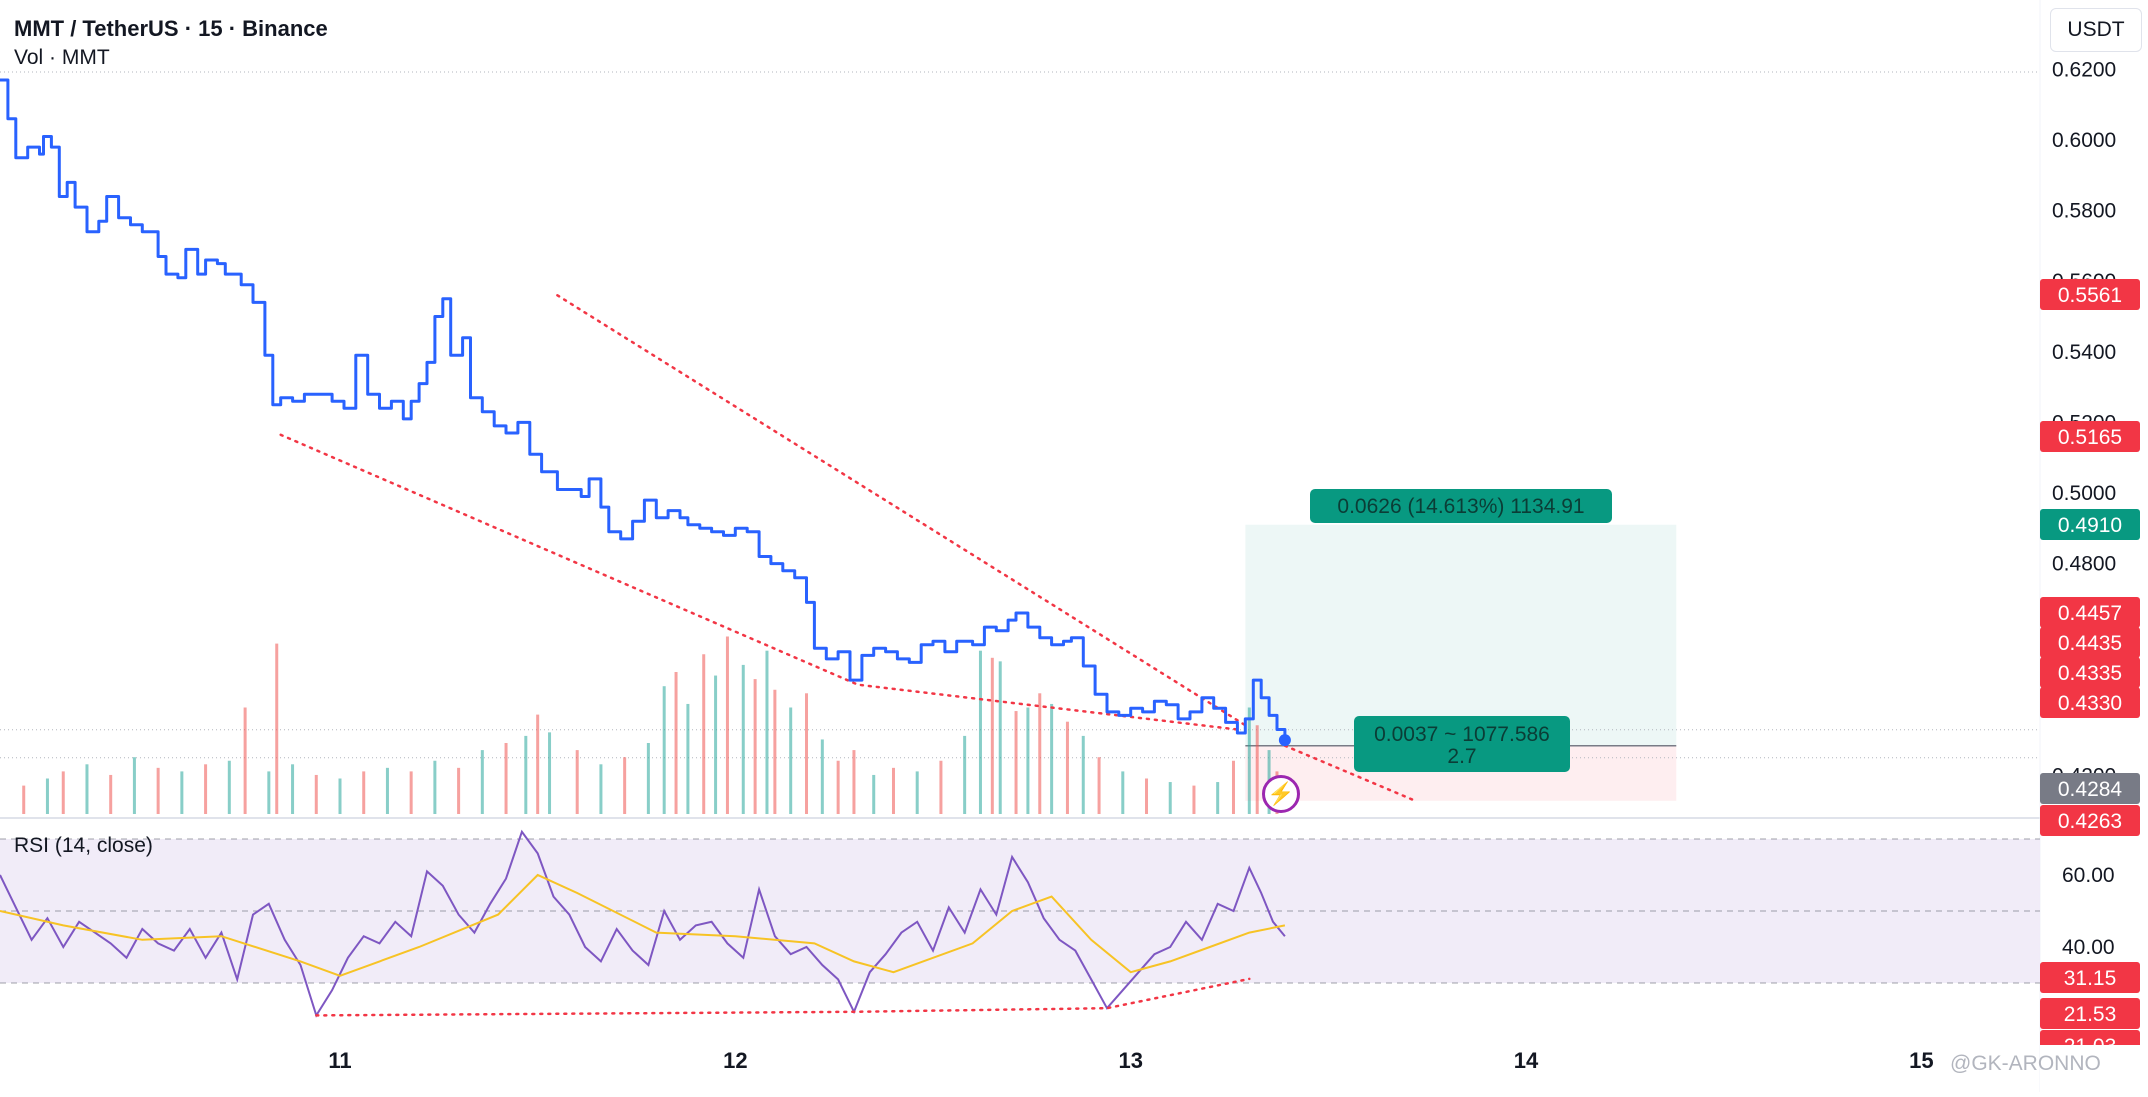  I want to click on price-tag: 0.4263, so click(2090, 820).